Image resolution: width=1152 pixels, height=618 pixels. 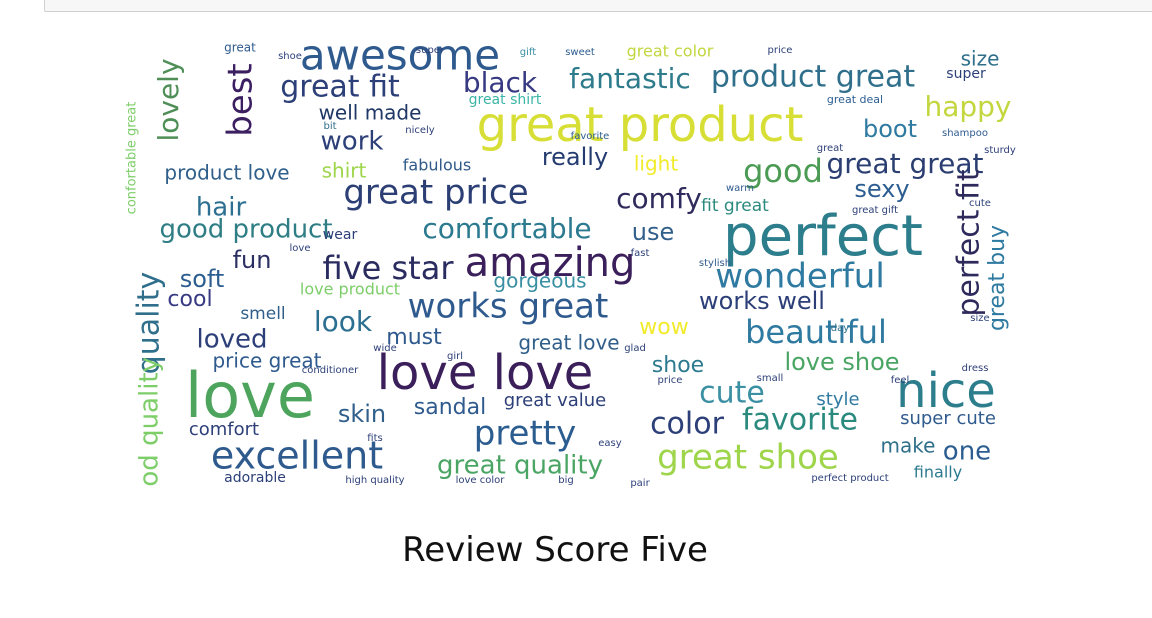 What do you see at coordinates (430, 50) in the screenshot?
I see `wordcloud-filler-word: super` at bounding box center [430, 50].